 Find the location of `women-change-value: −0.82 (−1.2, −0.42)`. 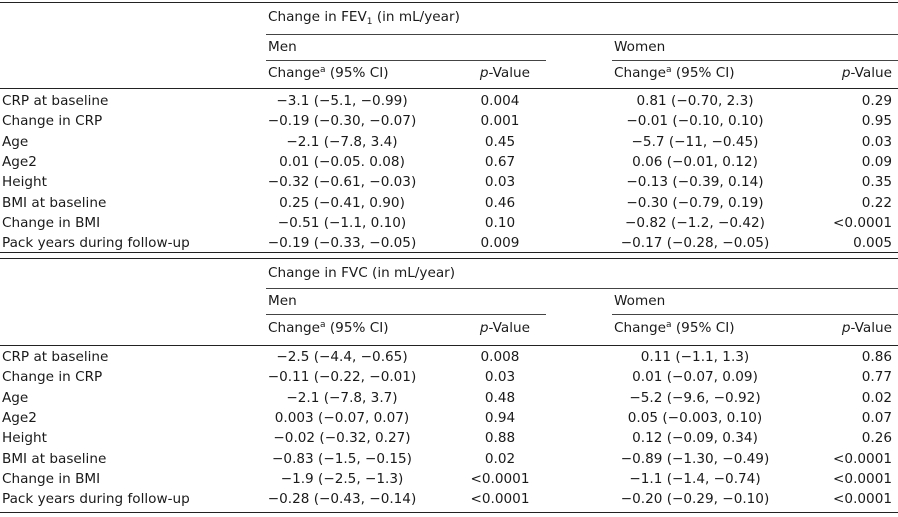

women-change-value: −0.82 (−1.2, −0.42) is located at coordinates (695, 222).